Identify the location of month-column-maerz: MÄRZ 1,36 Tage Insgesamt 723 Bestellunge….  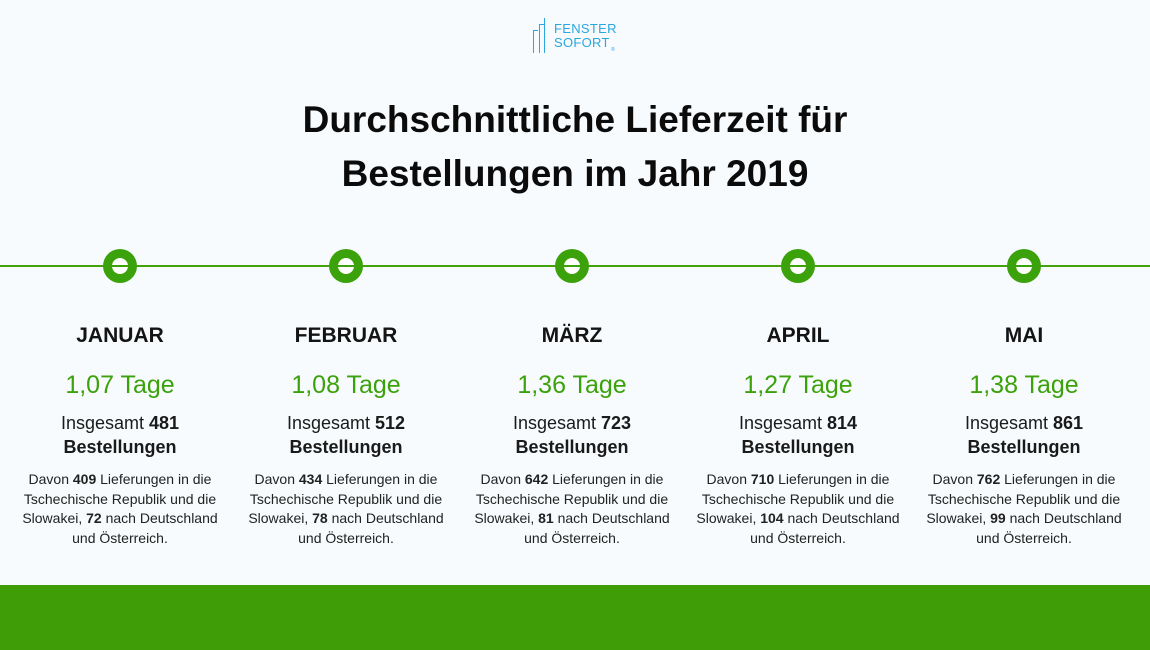
(572, 434).